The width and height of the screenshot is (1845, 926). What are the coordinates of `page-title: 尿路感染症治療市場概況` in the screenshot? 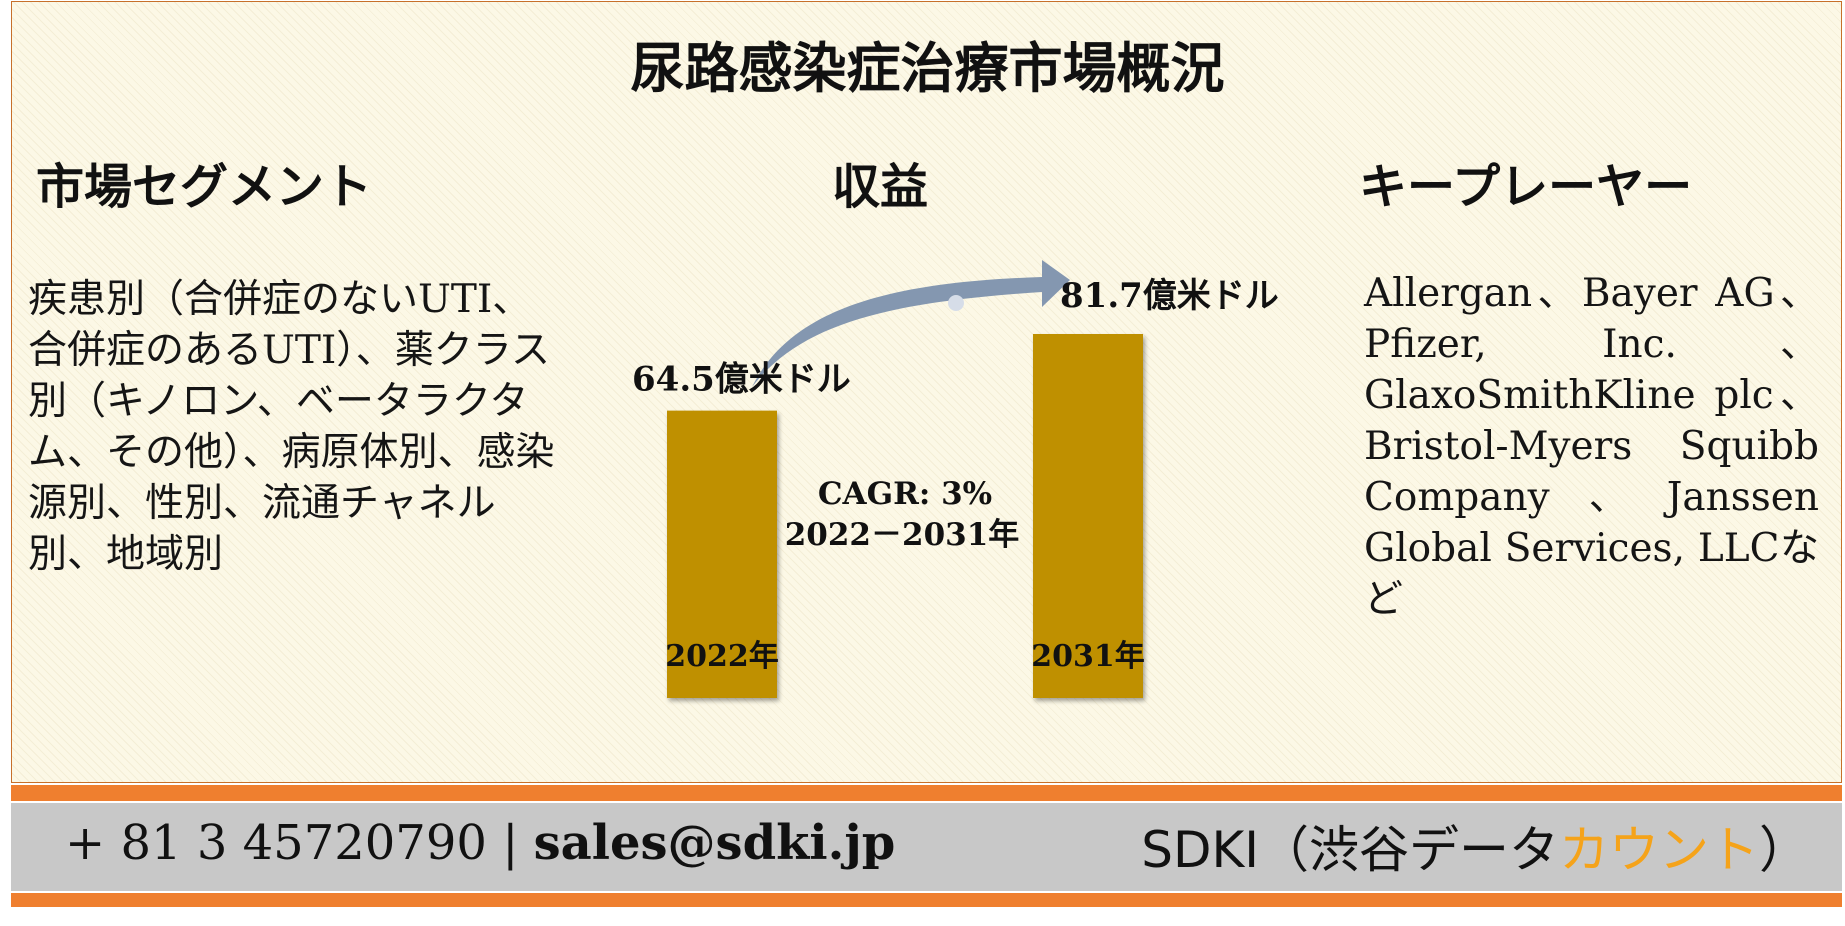 It's located at (927, 68).